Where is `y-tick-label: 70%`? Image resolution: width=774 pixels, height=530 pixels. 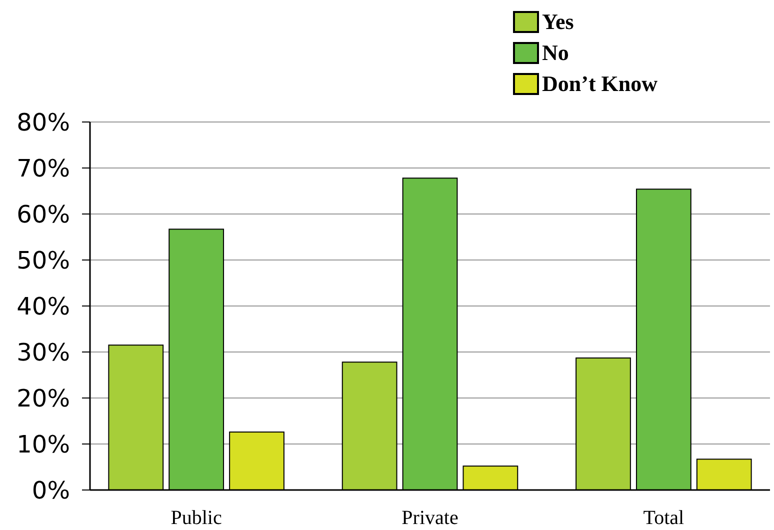
y-tick-label: 70% is located at coordinates (43, 168).